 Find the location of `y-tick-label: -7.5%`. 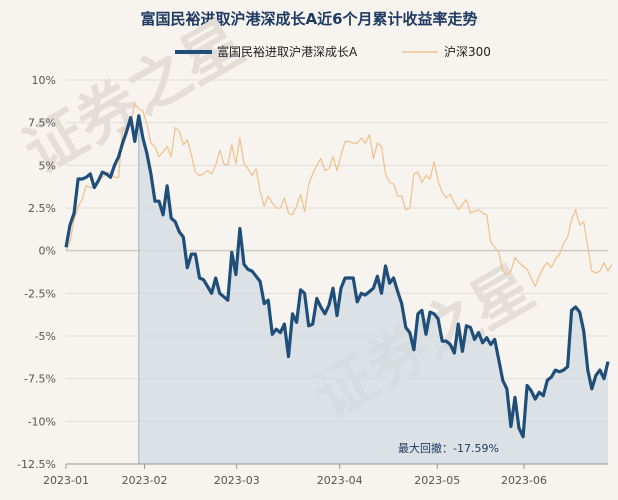

y-tick-label: -7.5% is located at coordinates (40, 379).